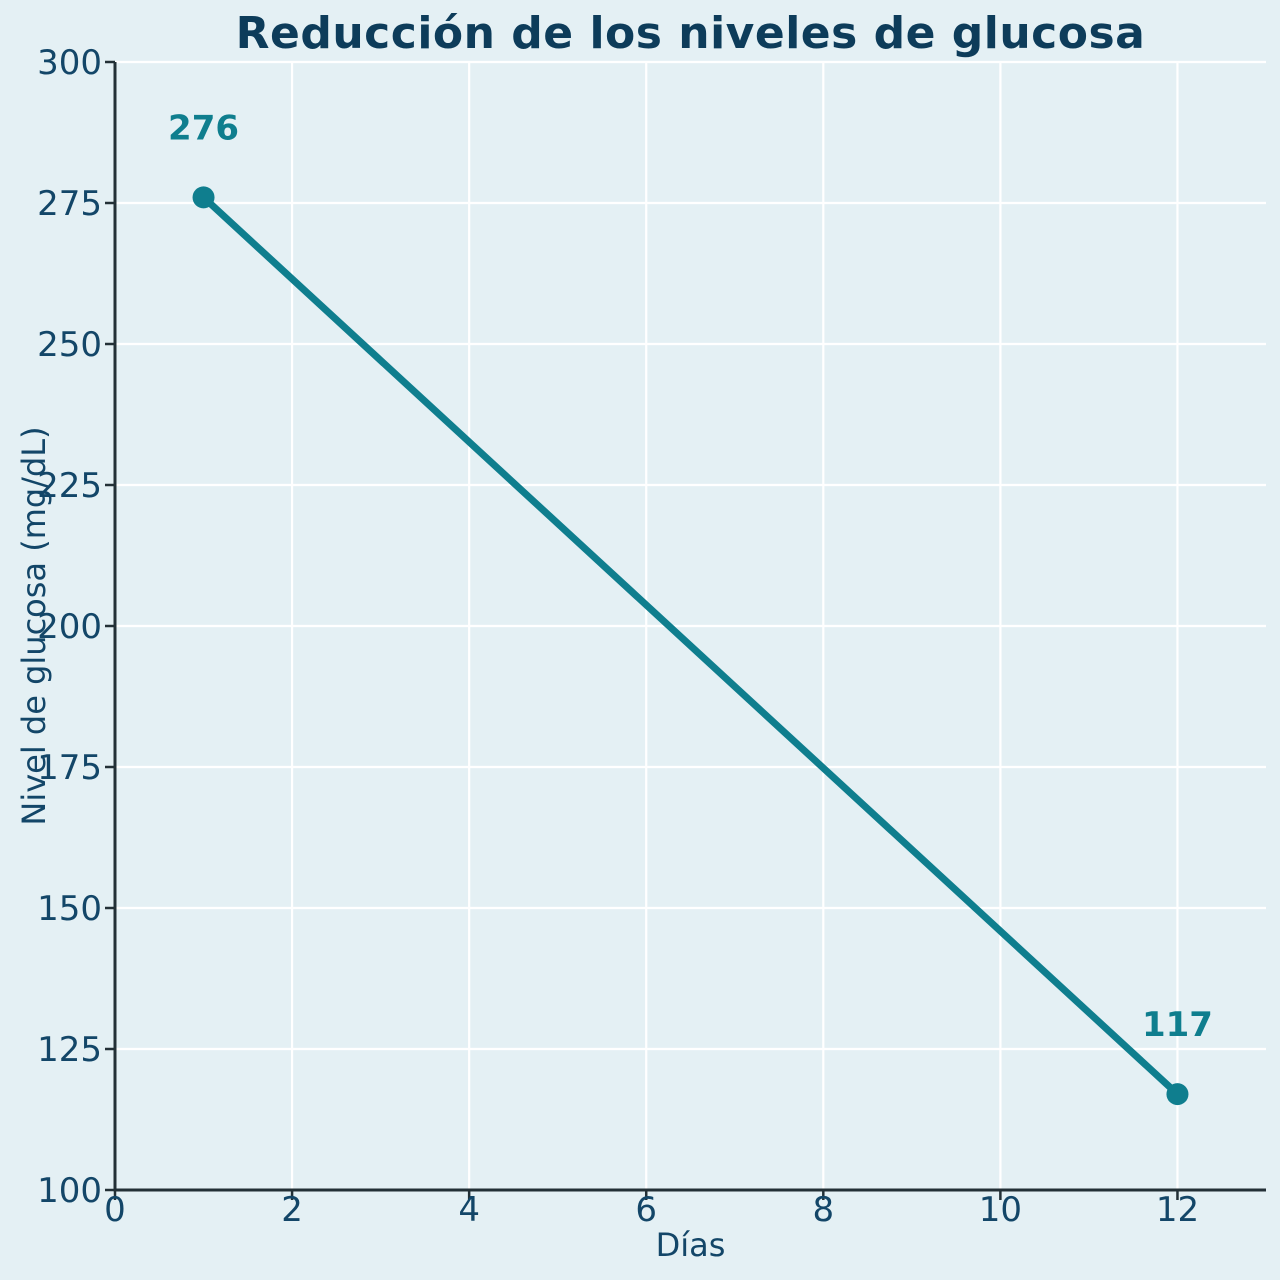  What do you see at coordinates (1000, 1210) in the screenshot?
I see `x-tick-label: 10` at bounding box center [1000, 1210].